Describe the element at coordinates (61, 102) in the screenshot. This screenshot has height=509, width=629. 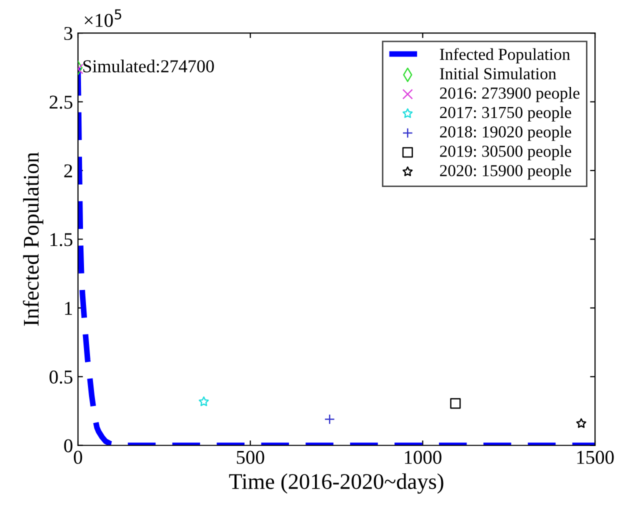
I see `y-tick-label: 2.5` at that location.